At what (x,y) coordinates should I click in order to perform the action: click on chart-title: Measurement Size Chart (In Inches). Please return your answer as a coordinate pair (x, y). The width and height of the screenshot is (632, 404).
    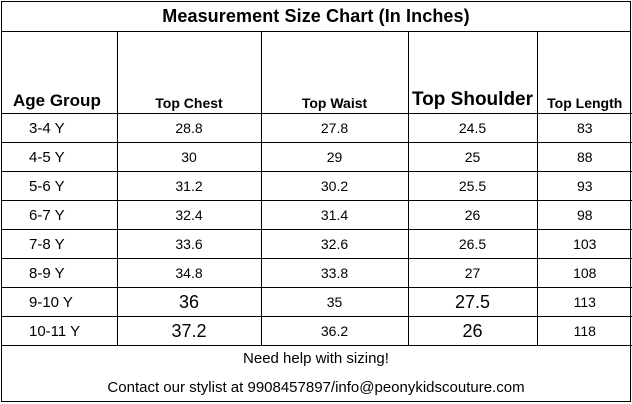
    Looking at the image, I should click on (316, 16).